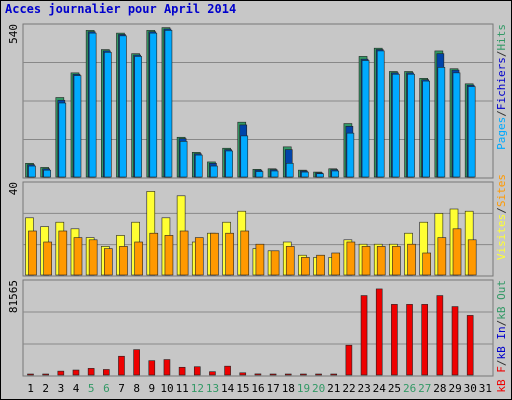 This screenshot has height=400, width=512. What do you see at coordinates (91, 388) in the screenshot?
I see `x-tick-label: 5` at bounding box center [91, 388].